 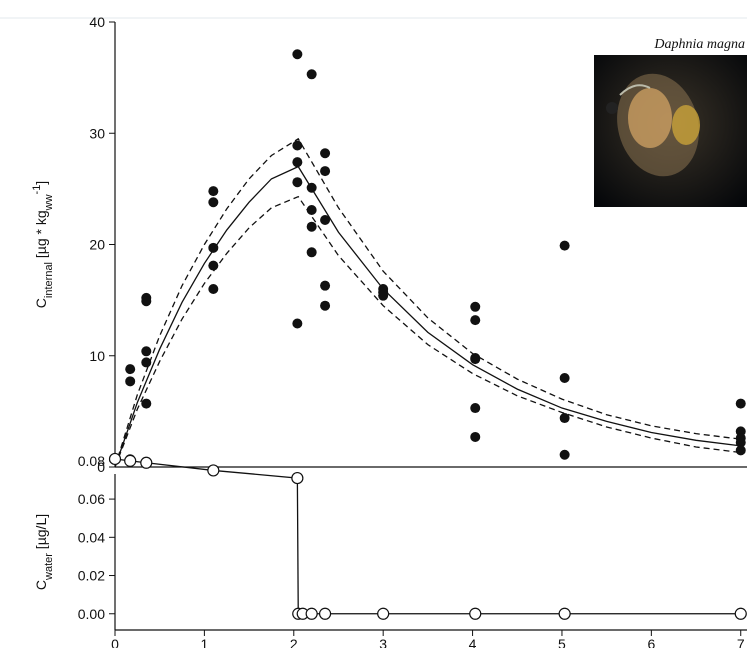 I want to click on y-axis-label-part: ], so click(x=41, y=183).